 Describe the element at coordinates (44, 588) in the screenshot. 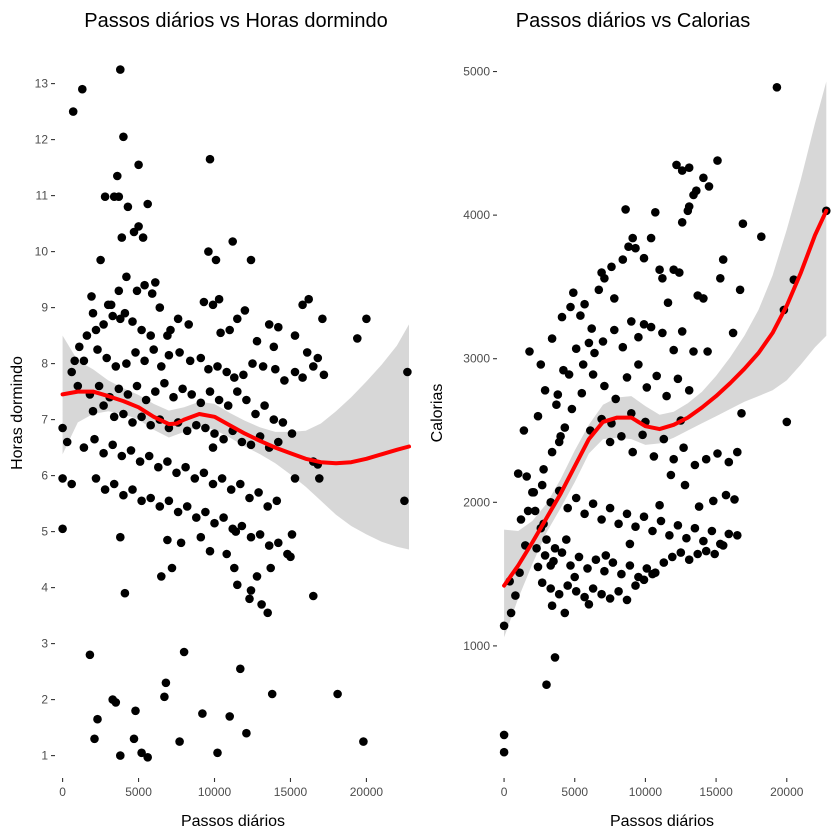

I see `y-tick-label: 4` at that location.